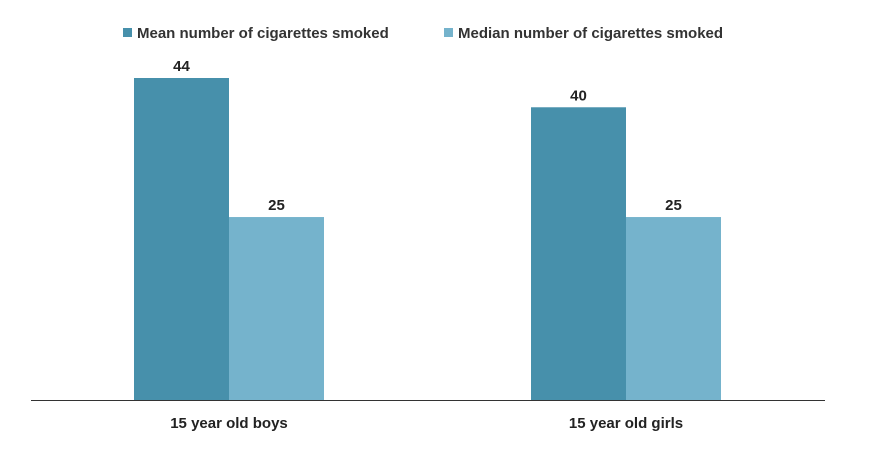 The height and width of the screenshot is (453, 889). What do you see at coordinates (626, 423) in the screenshot?
I see `category-label-girls: 15 year old girls` at bounding box center [626, 423].